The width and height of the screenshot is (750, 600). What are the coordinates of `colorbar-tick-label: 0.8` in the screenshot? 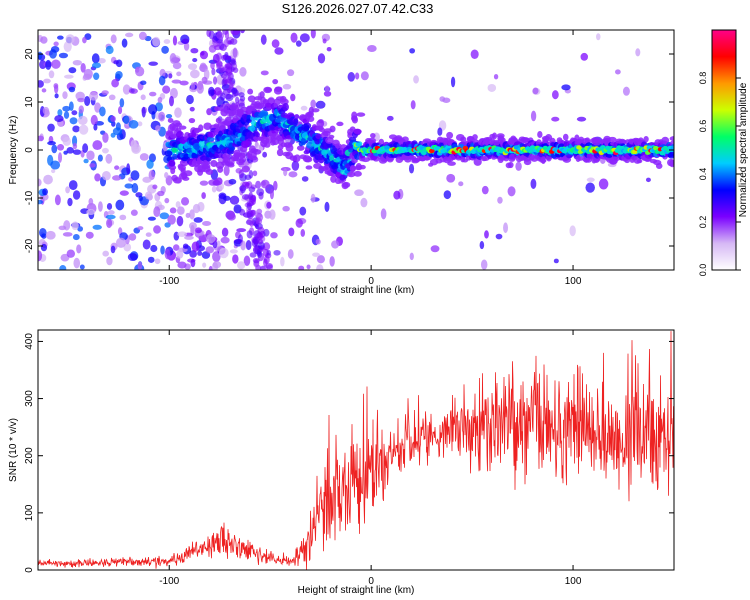 It's located at (703, 78).